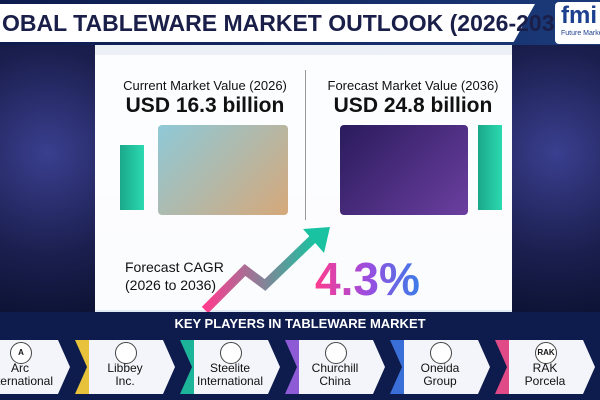 The height and width of the screenshot is (400, 600). I want to click on player-card: Churchill China, so click(335, 367).